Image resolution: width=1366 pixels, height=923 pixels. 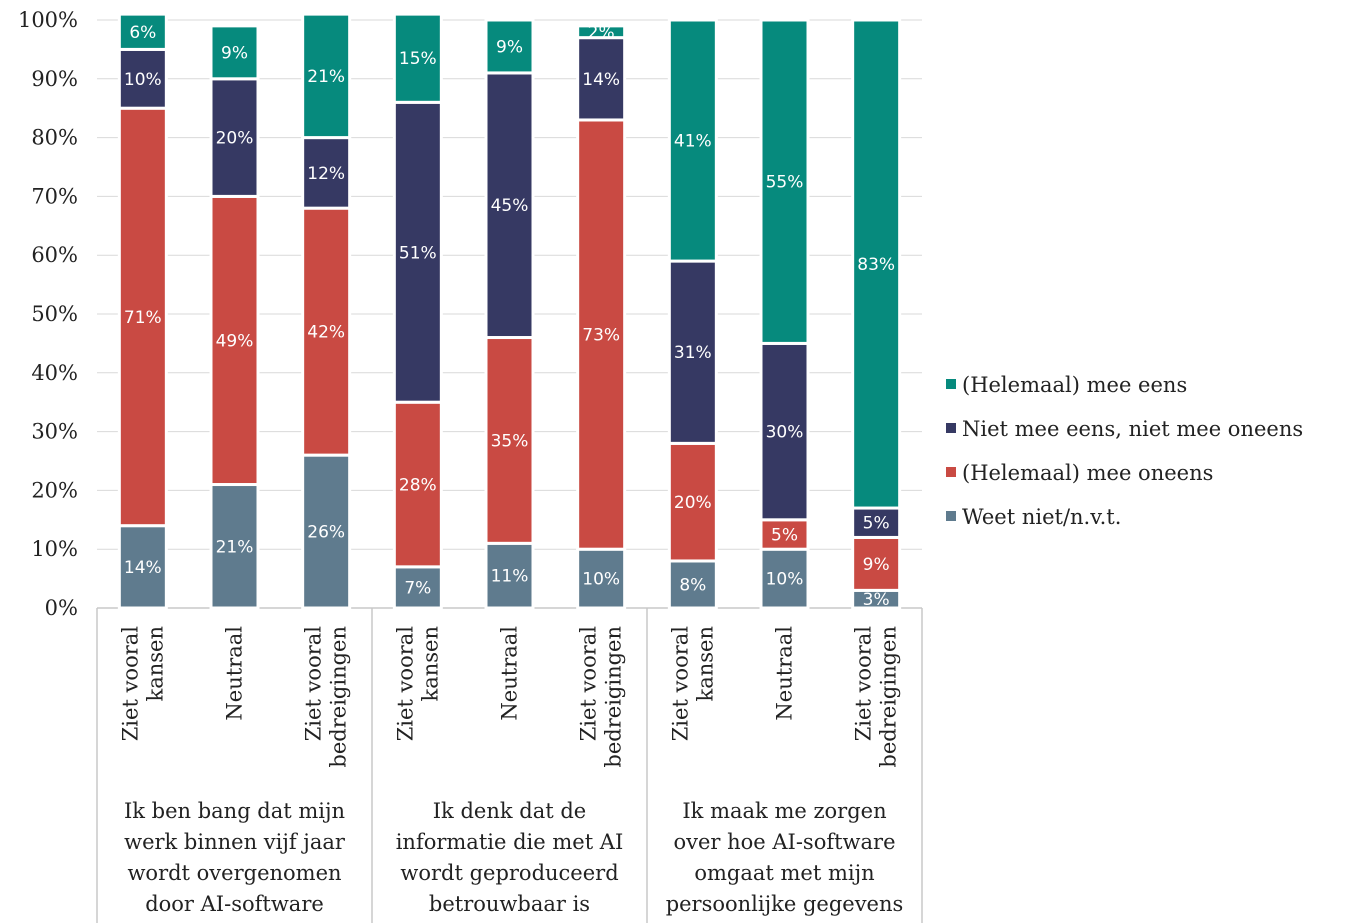 What do you see at coordinates (61, 608) in the screenshot?
I see `y-tick-label: 0%` at bounding box center [61, 608].